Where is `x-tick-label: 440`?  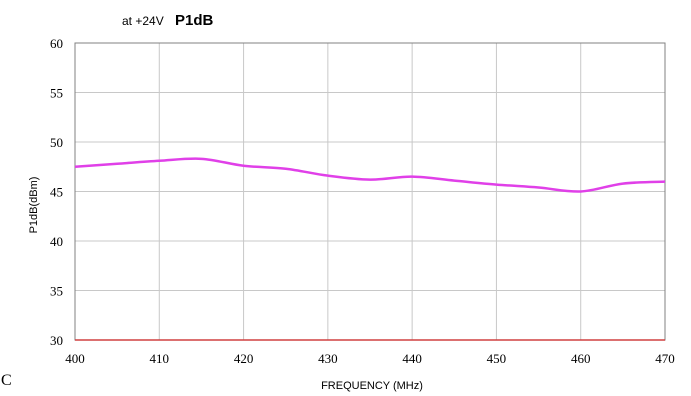
x-tick-label: 440 is located at coordinates (412, 358).